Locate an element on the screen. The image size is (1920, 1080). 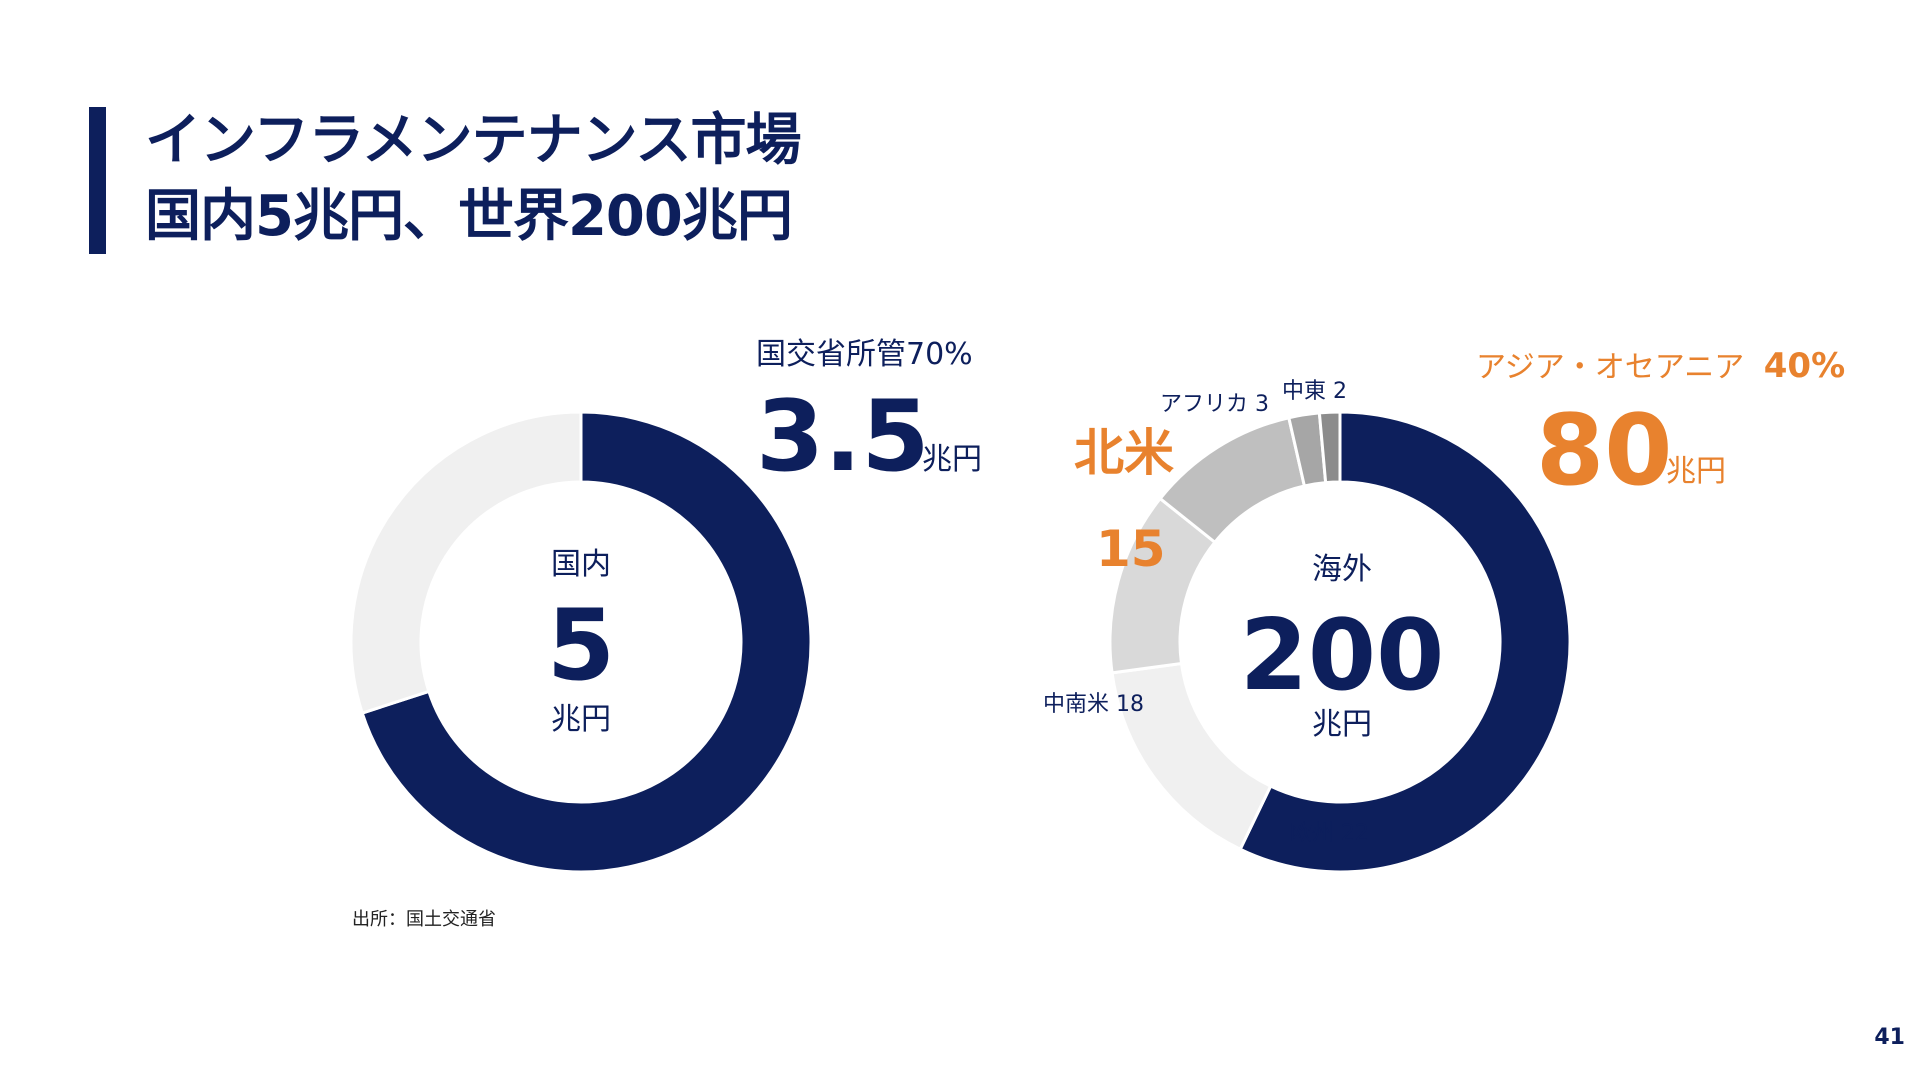
africa-label: アフリカ 3 is located at coordinates (1215, 404).